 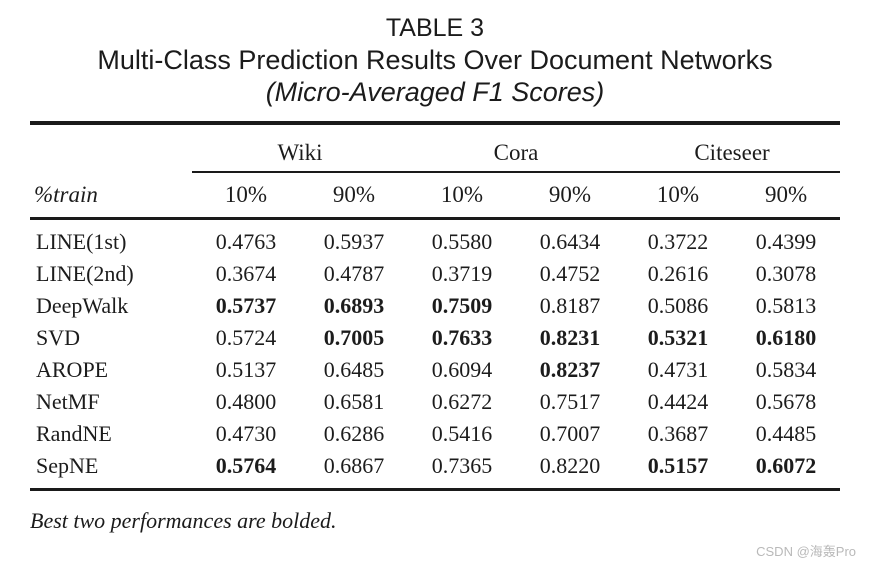 What do you see at coordinates (435, 92) in the screenshot?
I see `table-subtitle: (Micro-Averaged F1 Scores)` at bounding box center [435, 92].